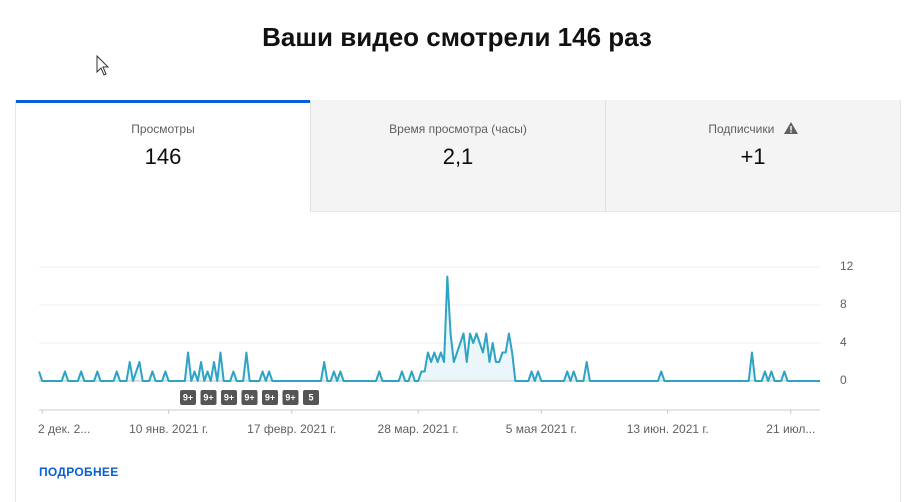 The height and width of the screenshot is (502, 914). Describe the element at coordinates (418, 429) in the screenshot. I see `x-tick-label: 28 мар. 2021 г.` at that location.